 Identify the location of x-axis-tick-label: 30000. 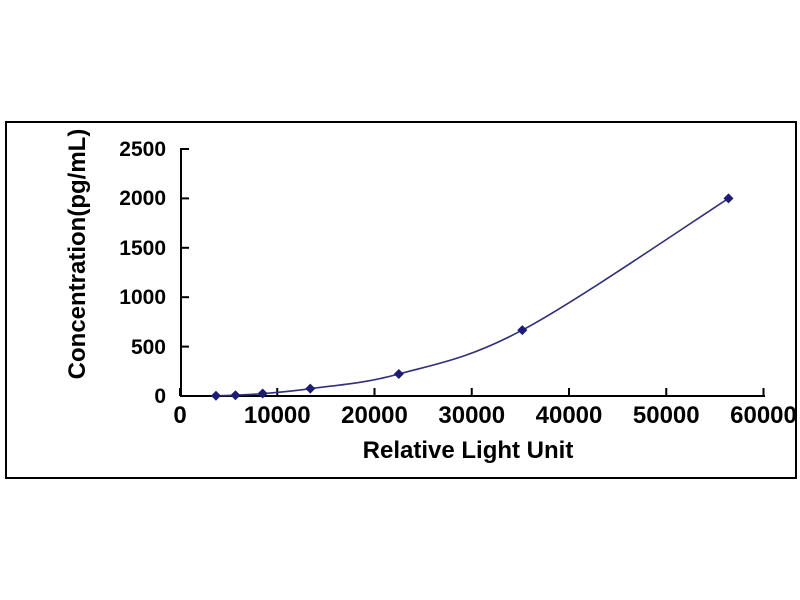
(472, 415).